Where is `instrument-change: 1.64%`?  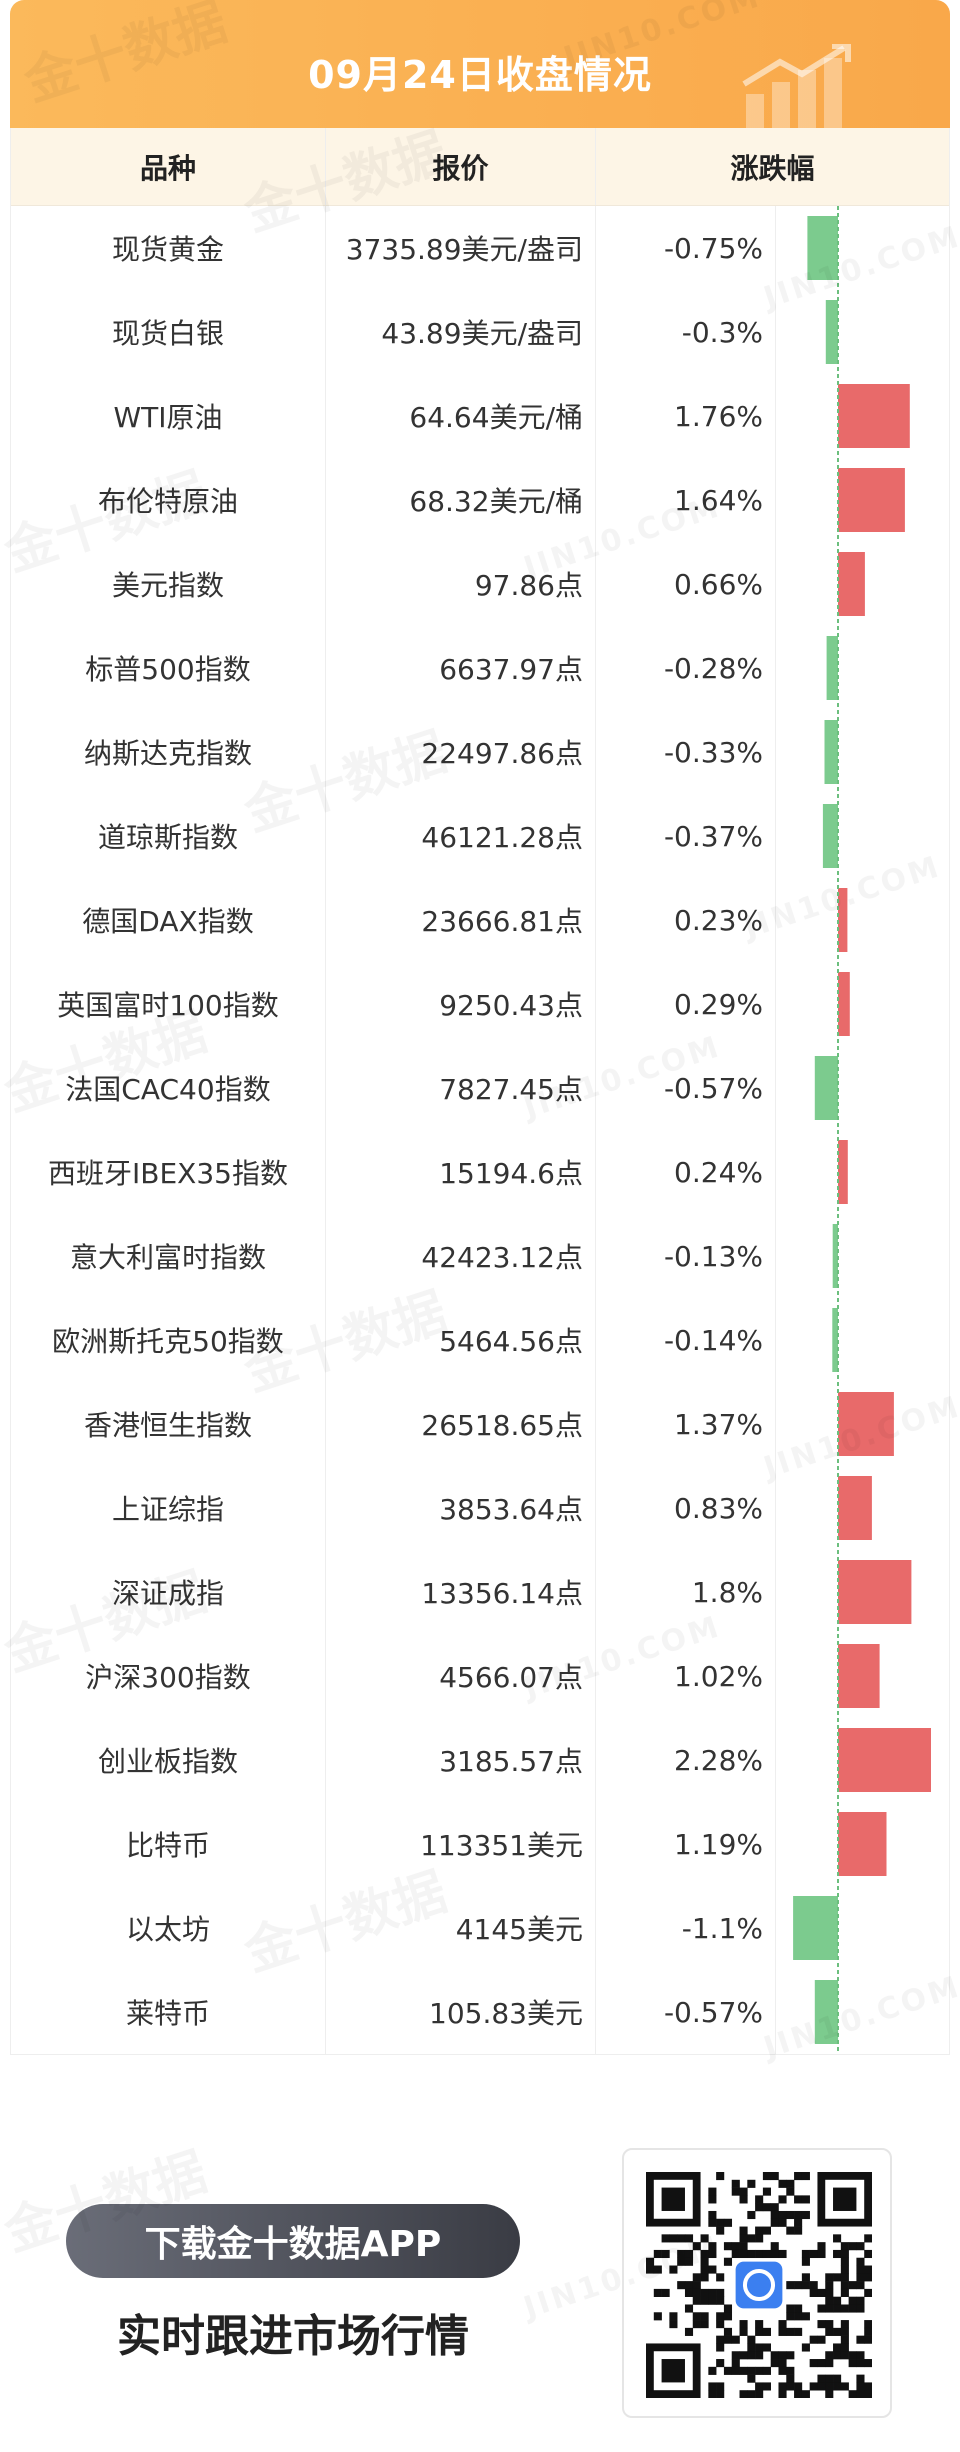 instrument-change: 1.64% is located at coordinates (686, 500).